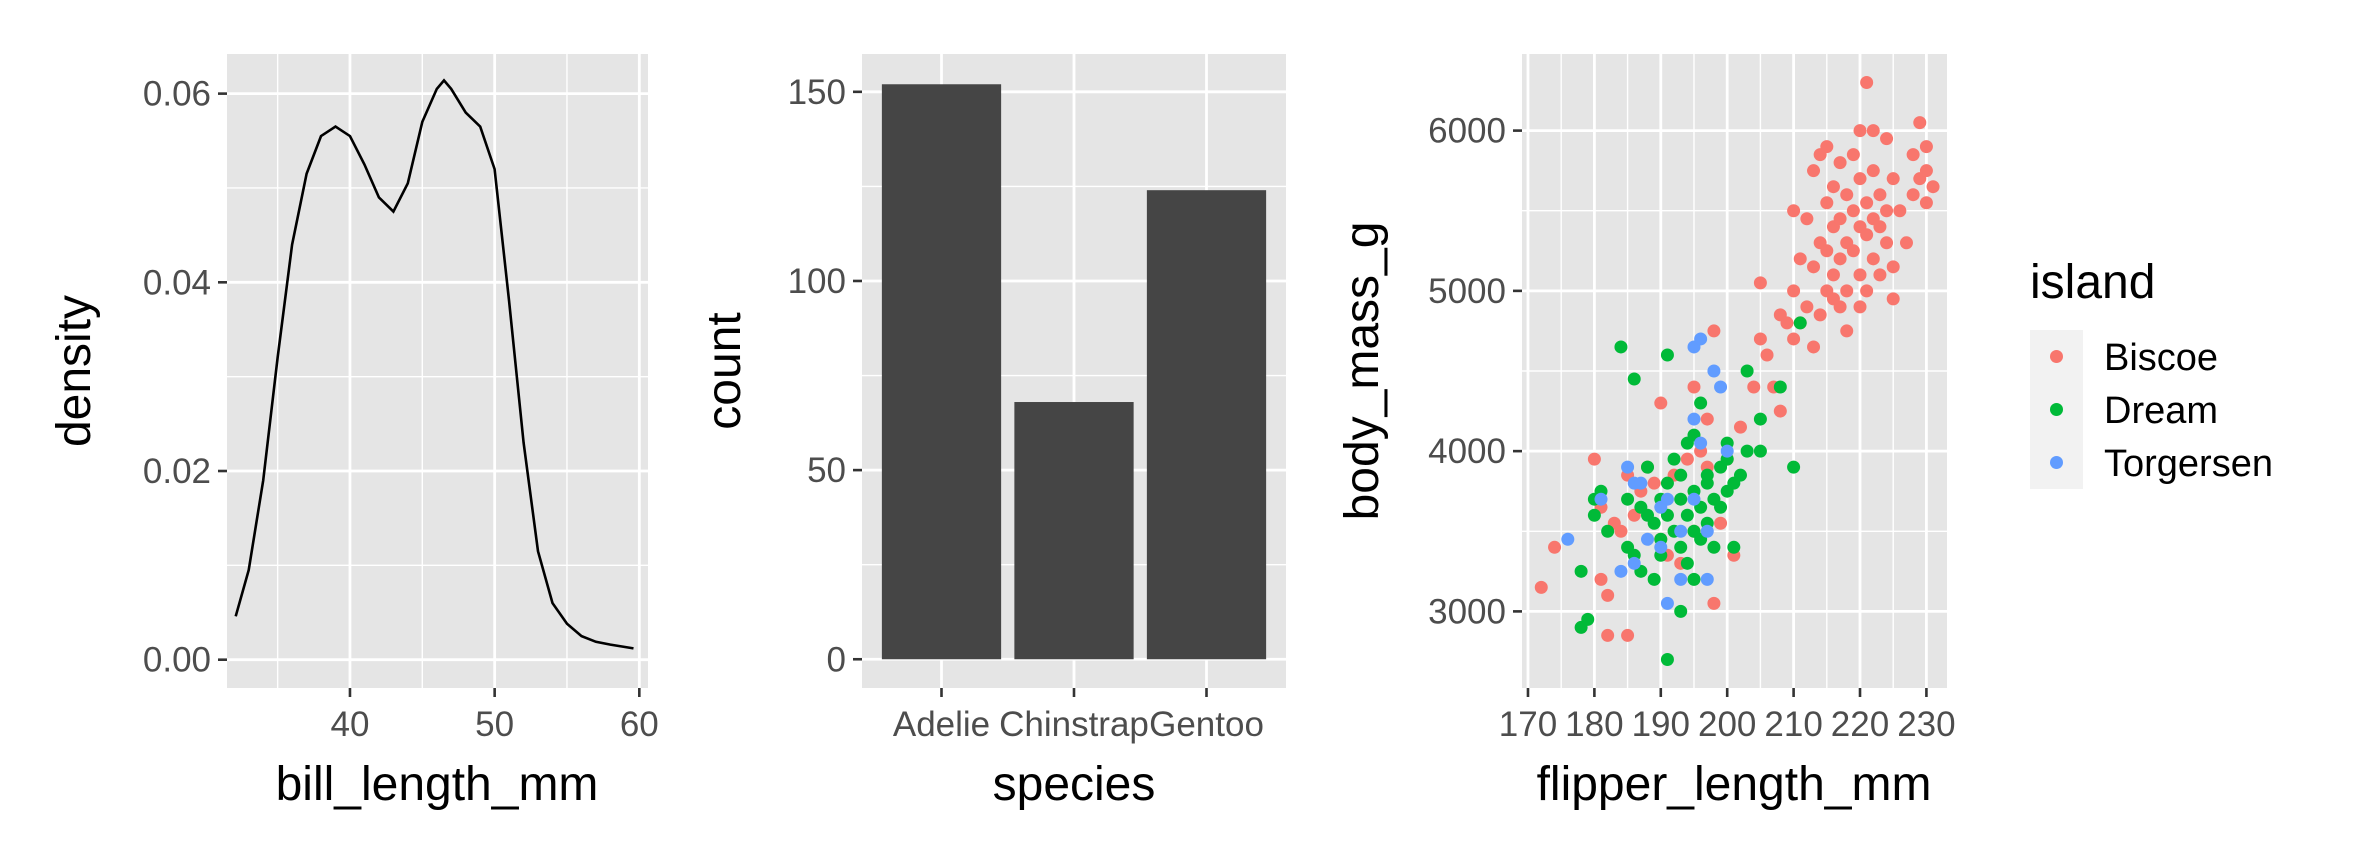  I want to click on bar-adelie, so click(941, 372).